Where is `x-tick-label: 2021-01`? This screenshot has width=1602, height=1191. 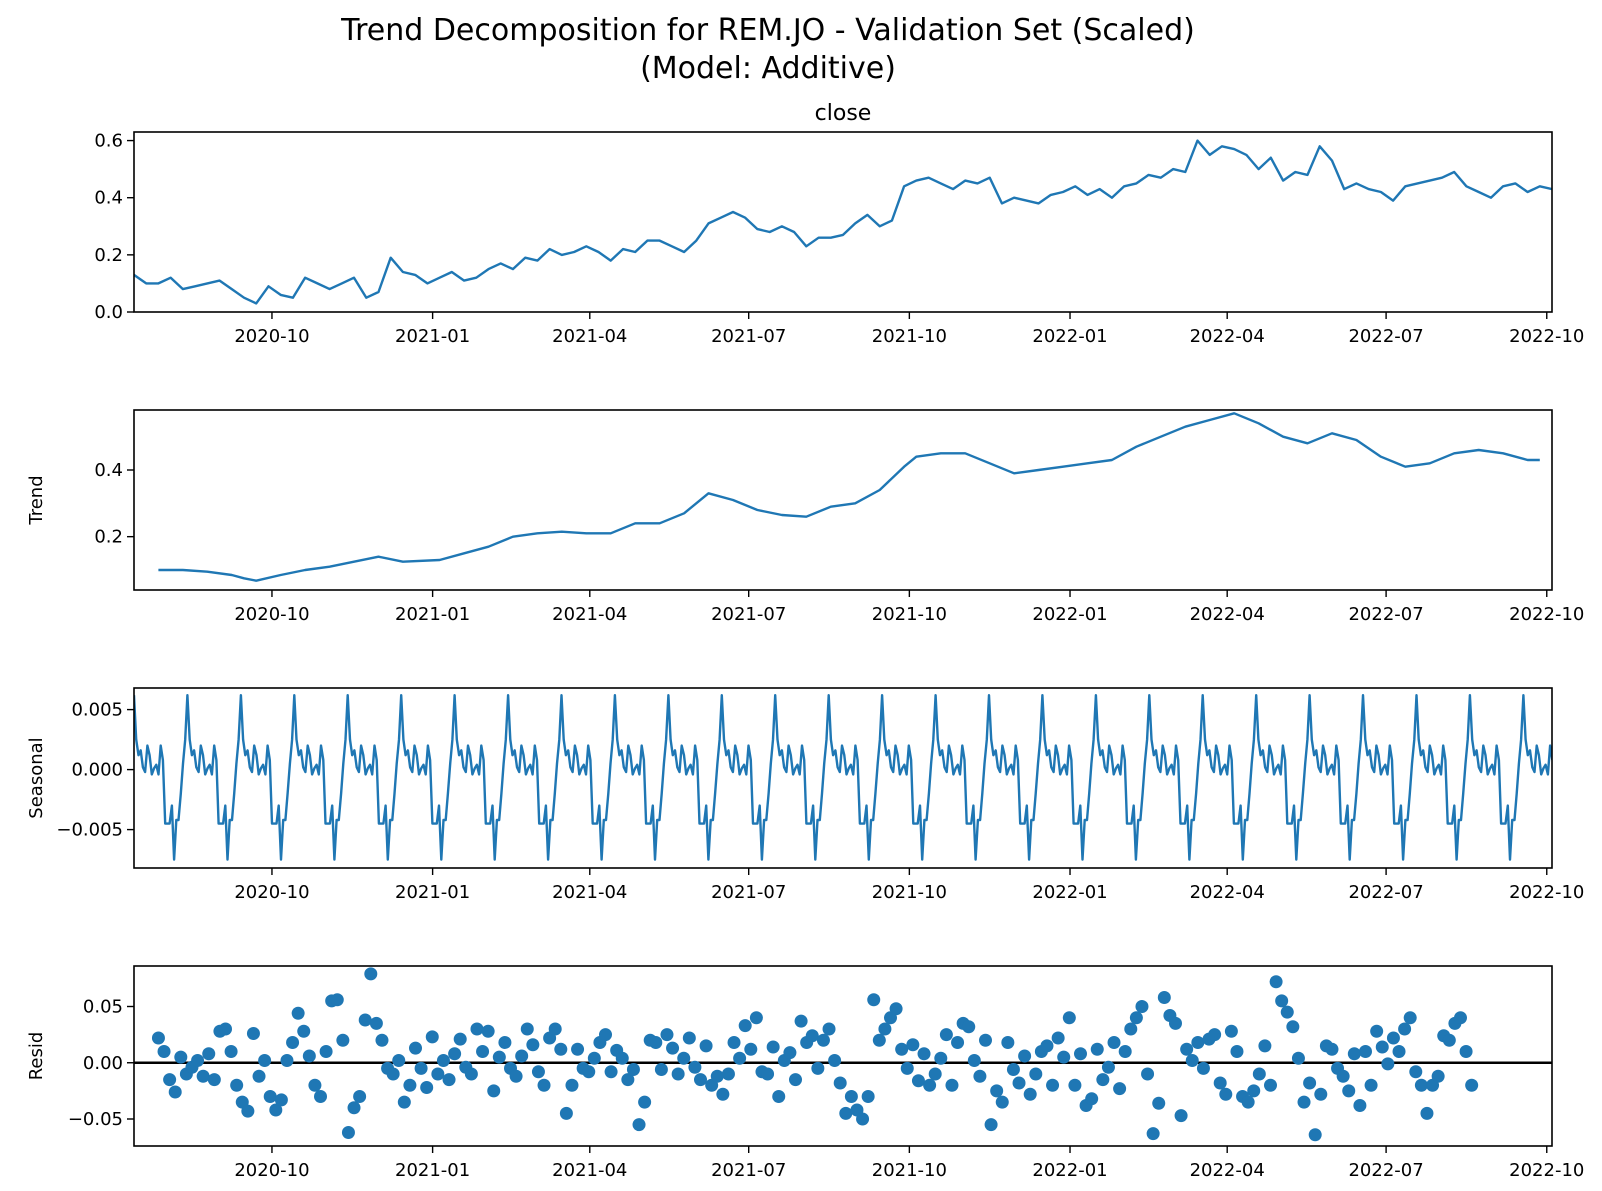
x-tick-label: 2021-01 is located at coordinates (432, 1170).